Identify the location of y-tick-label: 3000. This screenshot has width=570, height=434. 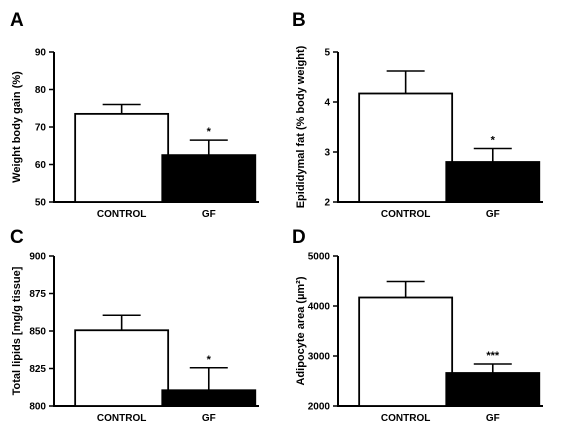
(319, 357).